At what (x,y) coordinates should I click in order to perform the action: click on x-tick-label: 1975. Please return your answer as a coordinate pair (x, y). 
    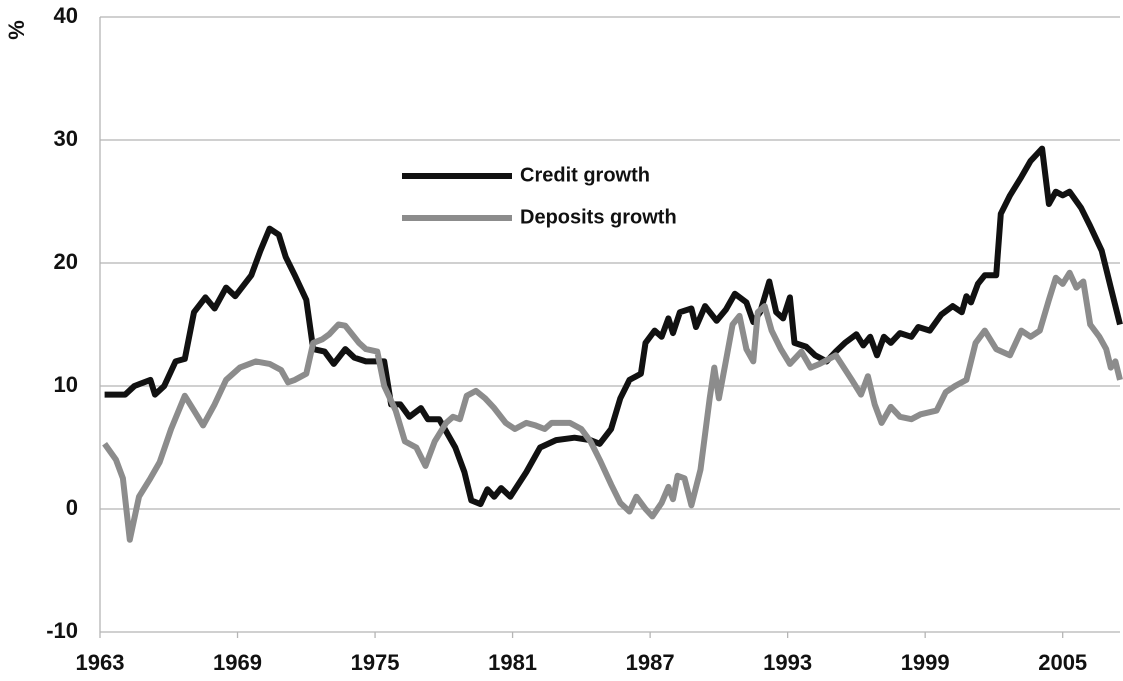
    Looking at the image, I should click on (375, 662).